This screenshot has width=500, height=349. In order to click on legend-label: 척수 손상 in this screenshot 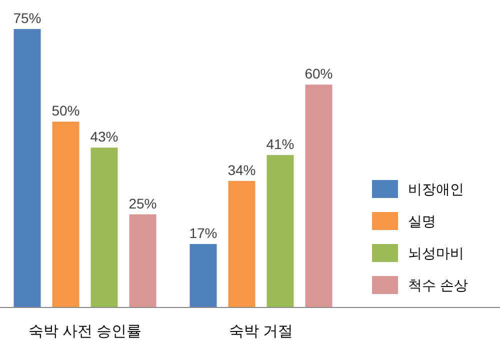, I will do `click(438, 285)`.